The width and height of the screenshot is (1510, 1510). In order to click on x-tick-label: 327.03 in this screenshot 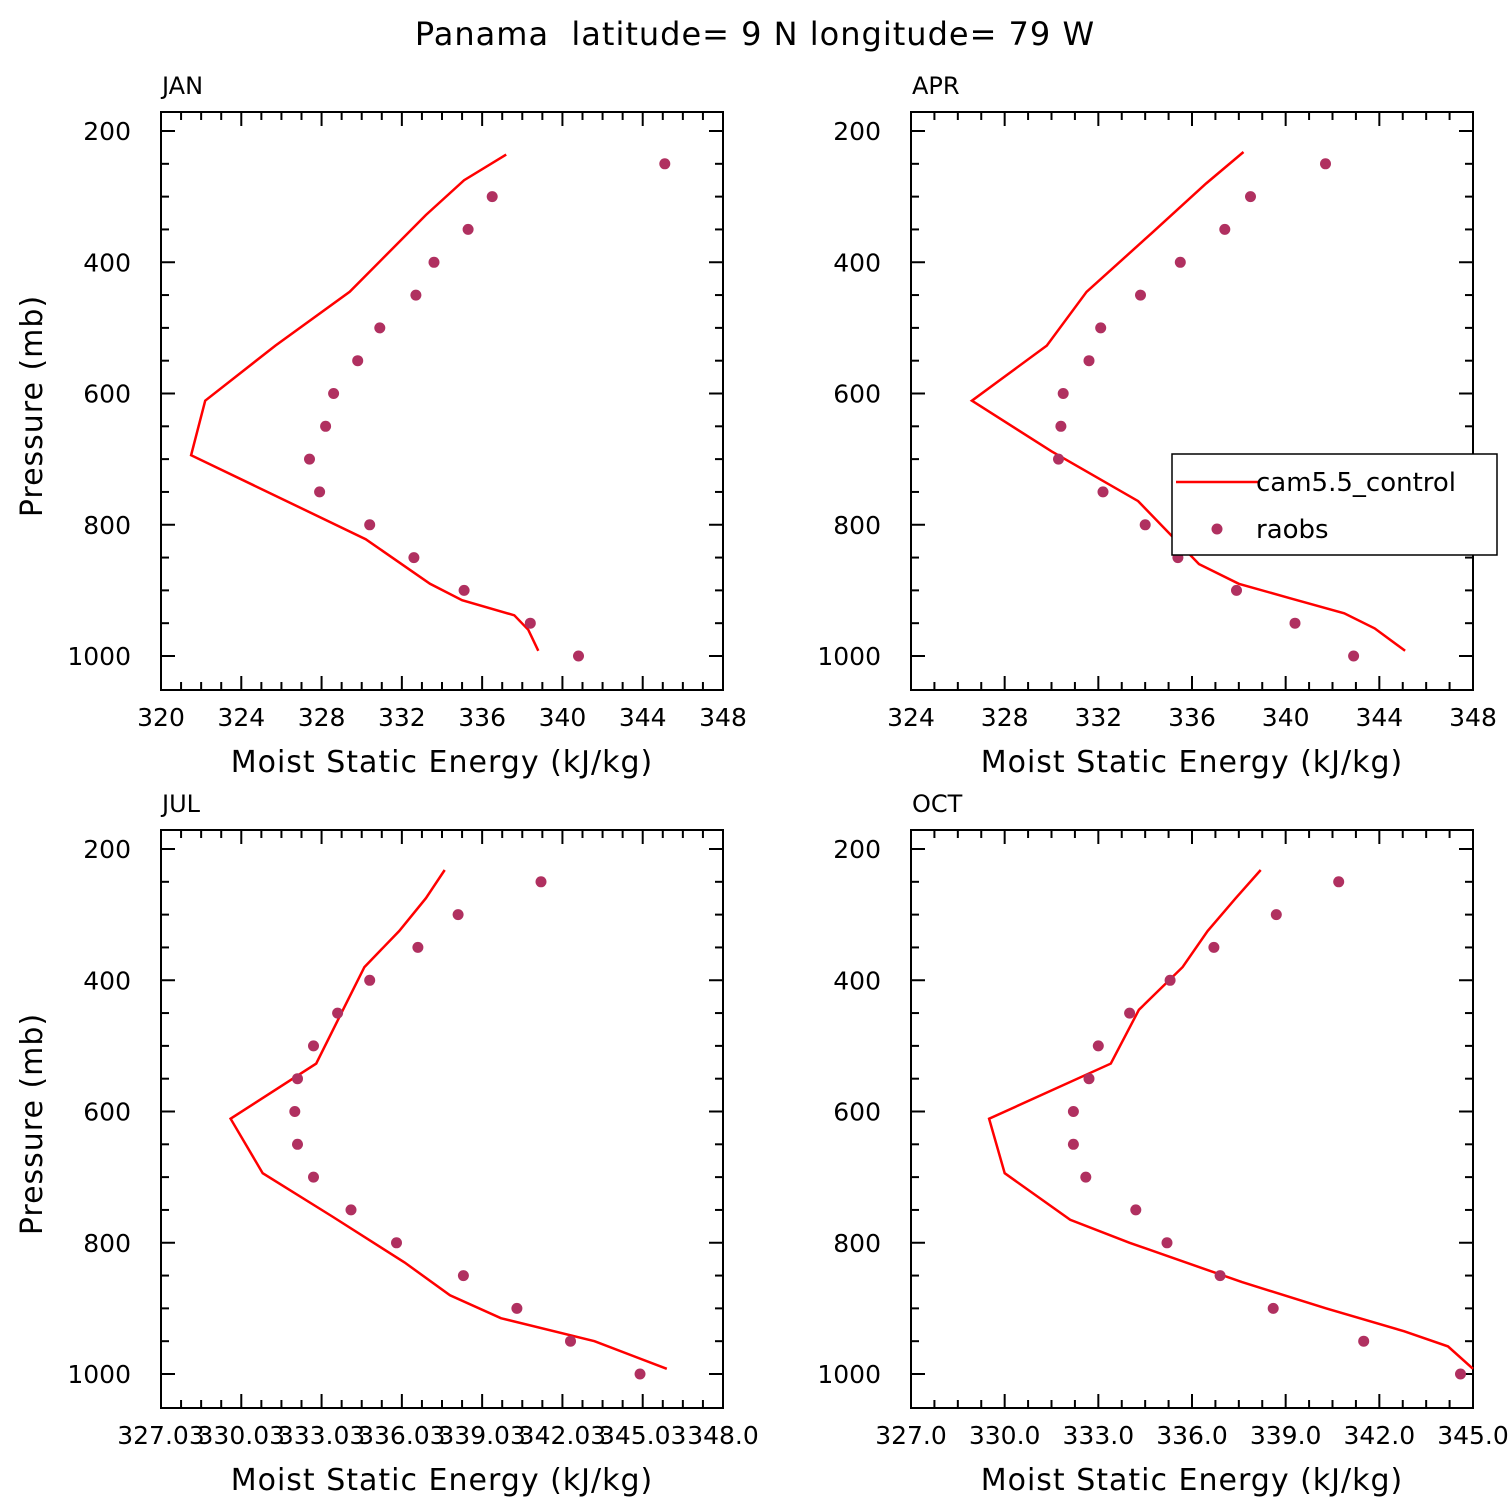, I will do `click(160, 1435)`.